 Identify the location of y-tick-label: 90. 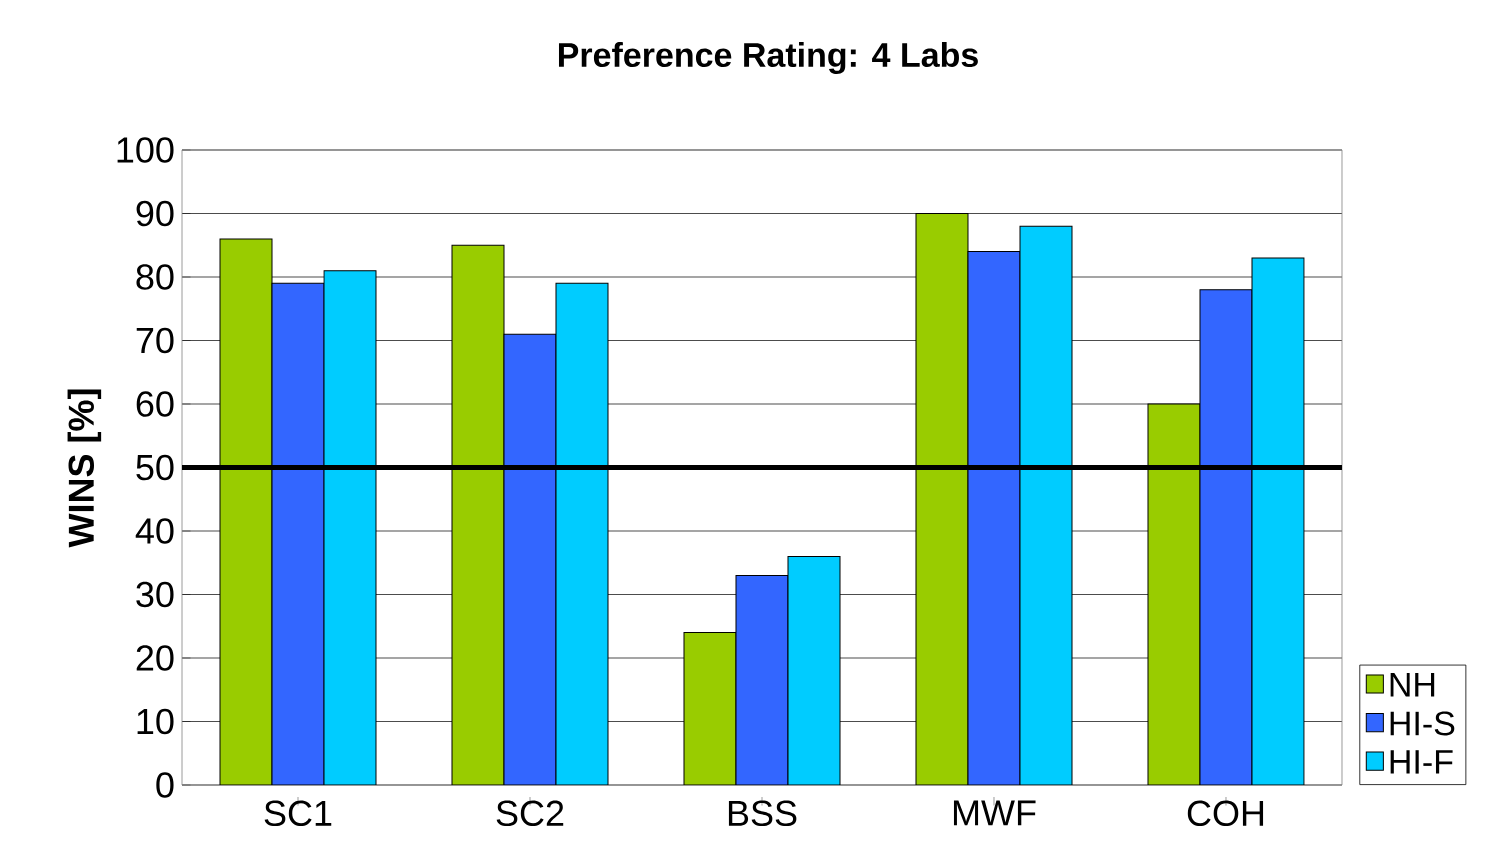
(155, 213).